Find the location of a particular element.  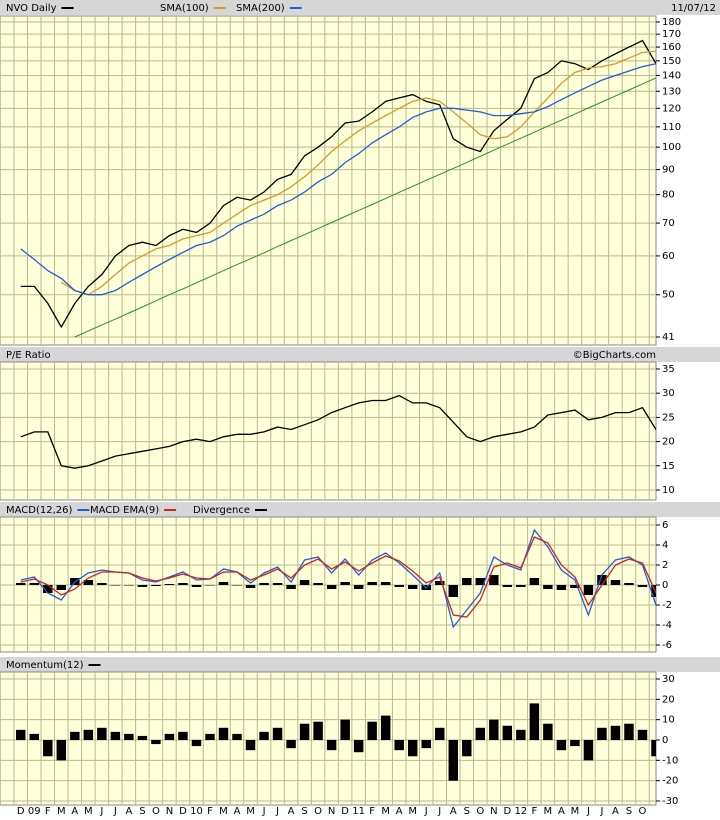

y-tick-label: -6 is located at coordinates (667, 645).